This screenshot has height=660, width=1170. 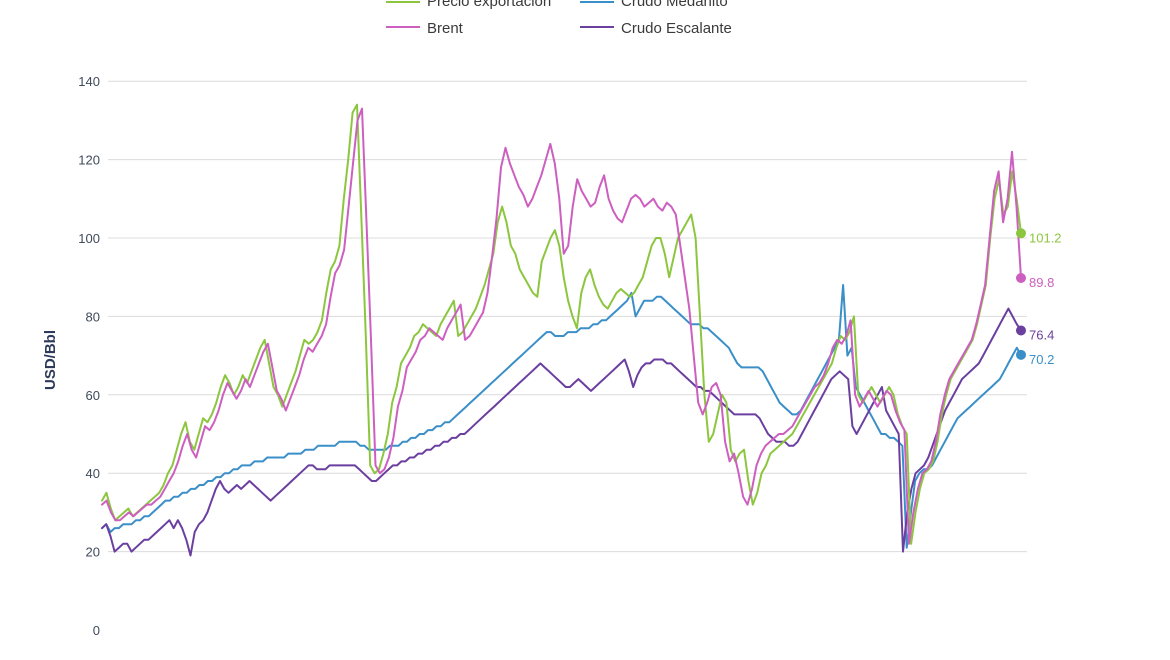 What do you see at coordinates (89, 160) in the screenshot?
I see `y-tick-label: 120` at bounding box center [89, 160].